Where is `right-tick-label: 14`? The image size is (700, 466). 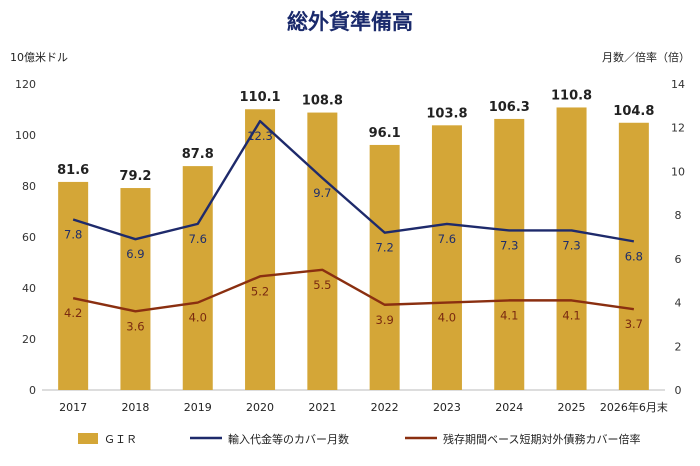 right-tick-label: 14 is located at coordinates (678, 84).